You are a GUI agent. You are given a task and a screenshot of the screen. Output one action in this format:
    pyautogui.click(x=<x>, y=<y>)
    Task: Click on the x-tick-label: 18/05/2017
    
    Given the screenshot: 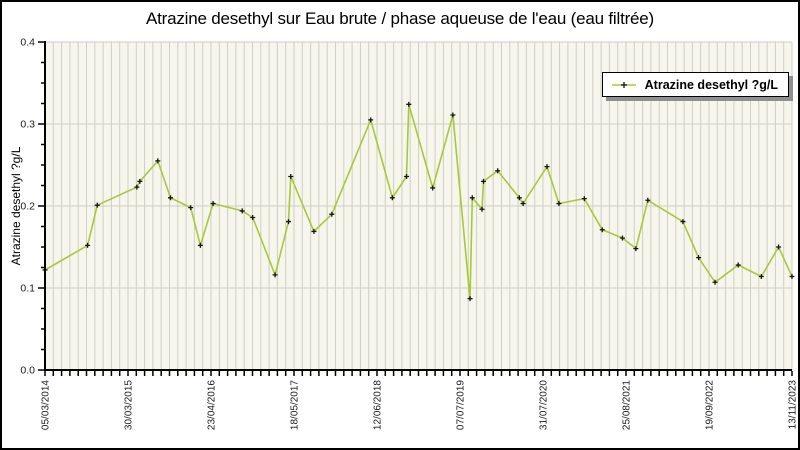 What is the action you would take?
    pyautogui.click(x=295, y=405)
    